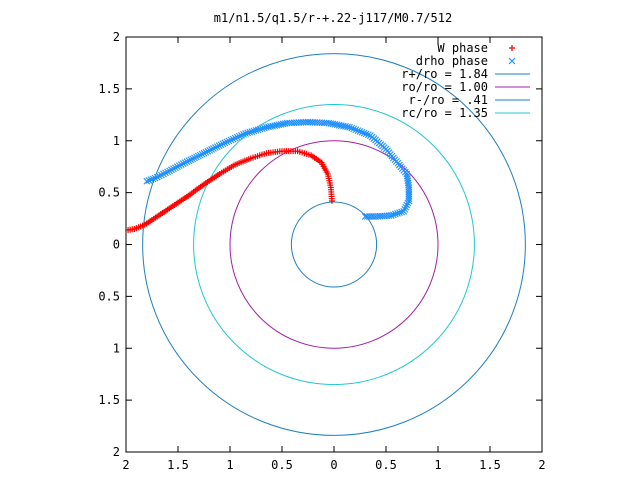  I want to click on x-tick-label: 1.5, so click(178, 465).